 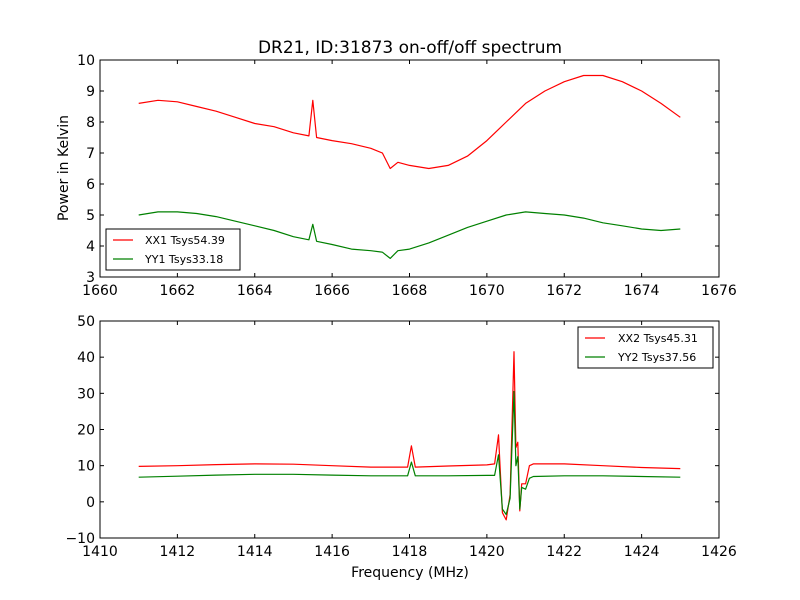 What do you see at coordinates (409, 235) in the screenshot?
I see `series-line-yy1` at bounding box center [409, 235].